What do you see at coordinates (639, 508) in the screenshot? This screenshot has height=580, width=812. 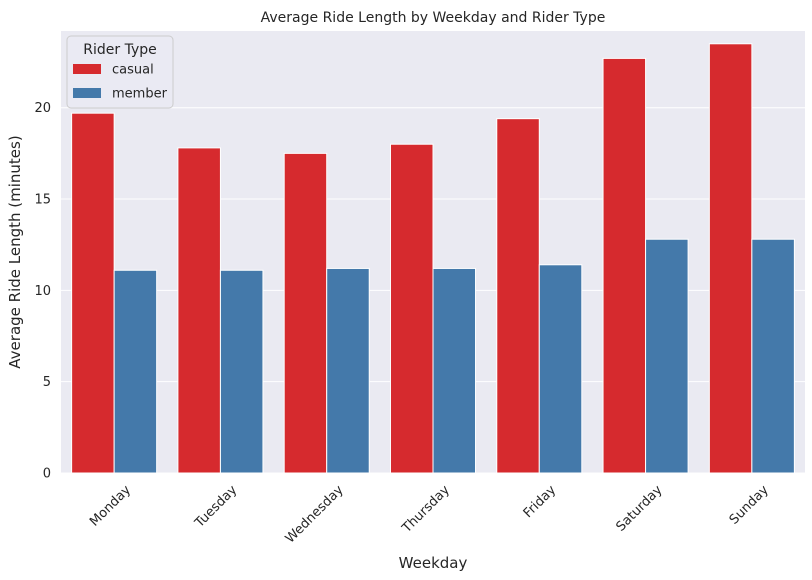 I see `x-tick-label: Saturday` at bounding box center [639, 508].